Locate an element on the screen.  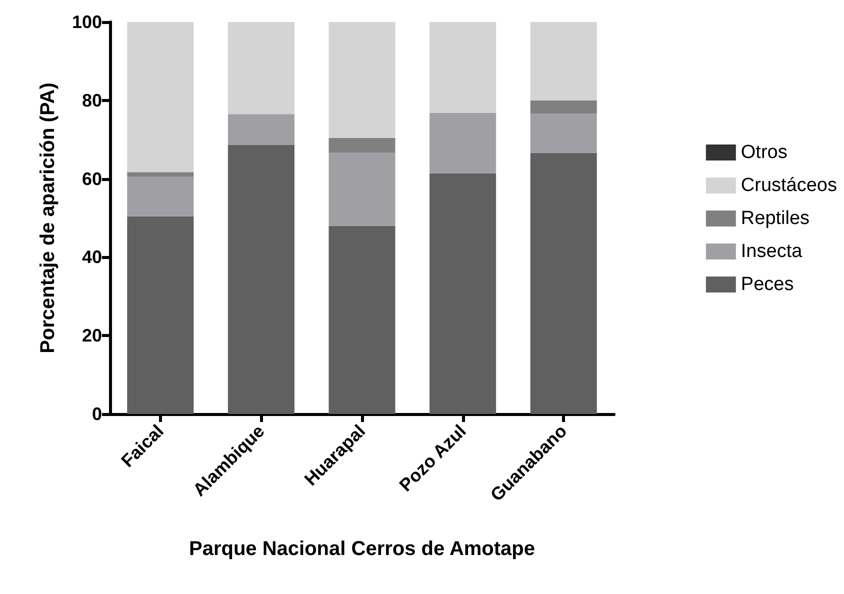
y-tick-label: 80 is located at coordinates (92, 100).